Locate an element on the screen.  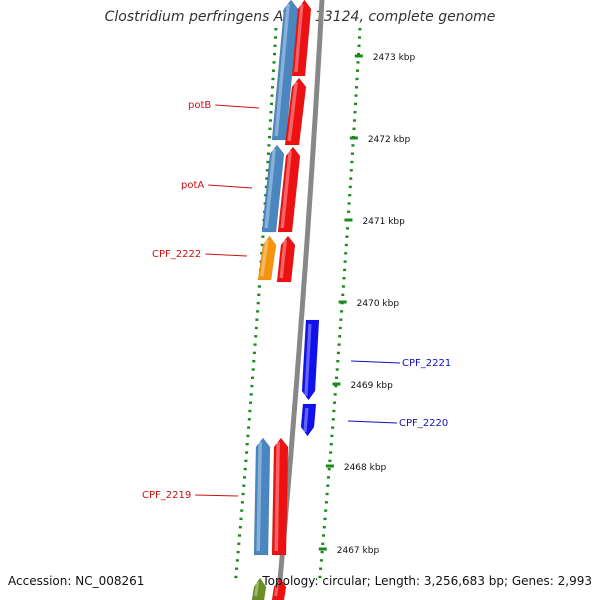
tick-label: 2471 kbp is located at coordinates (383, 222).